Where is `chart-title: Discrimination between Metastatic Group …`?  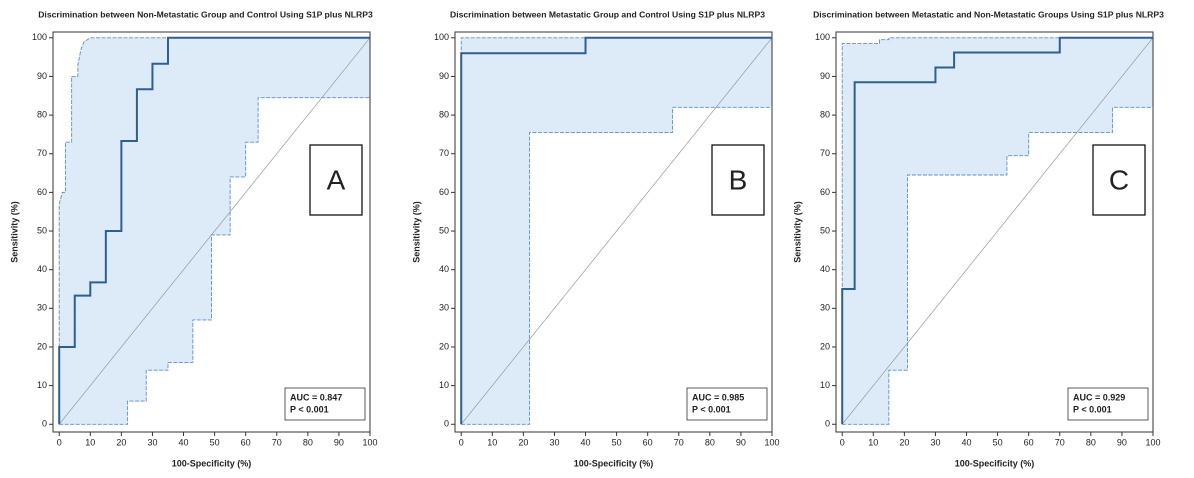
chart-title: Discrimination between Metastatic Group … is located at coordinates (607, 14).